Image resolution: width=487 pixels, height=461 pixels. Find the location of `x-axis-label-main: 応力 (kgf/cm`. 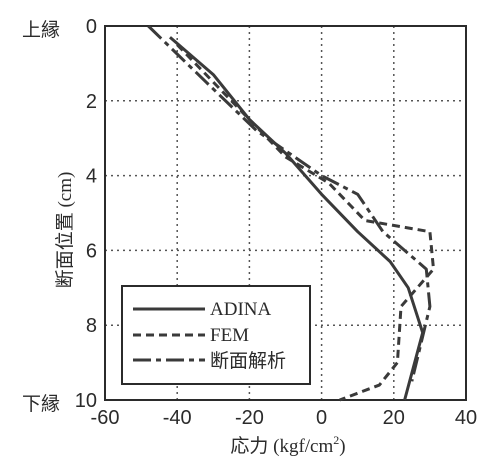

x-axis-label-main: 応力 (kgf/cm is located at coordinates (281, 446).